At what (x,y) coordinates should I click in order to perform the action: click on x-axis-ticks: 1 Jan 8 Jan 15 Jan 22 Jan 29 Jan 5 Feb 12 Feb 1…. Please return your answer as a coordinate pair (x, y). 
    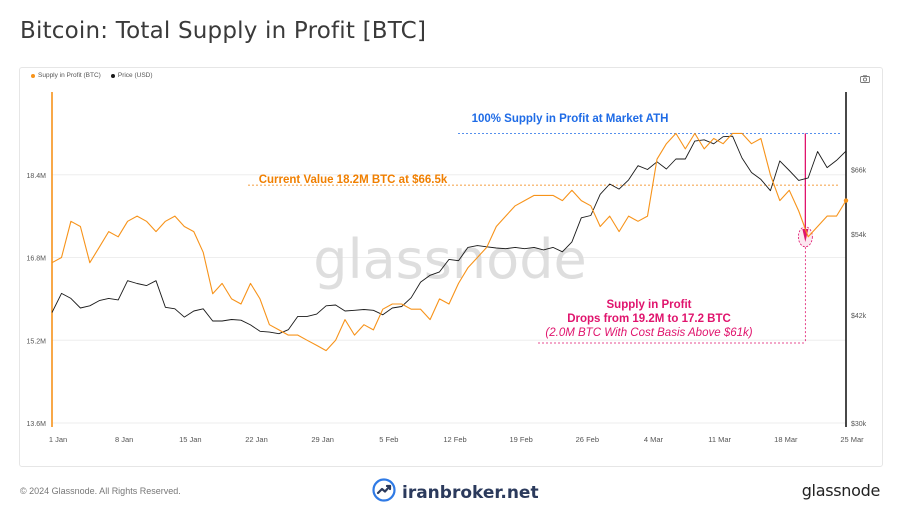
    Looking at the image, I should click on (456, 439).